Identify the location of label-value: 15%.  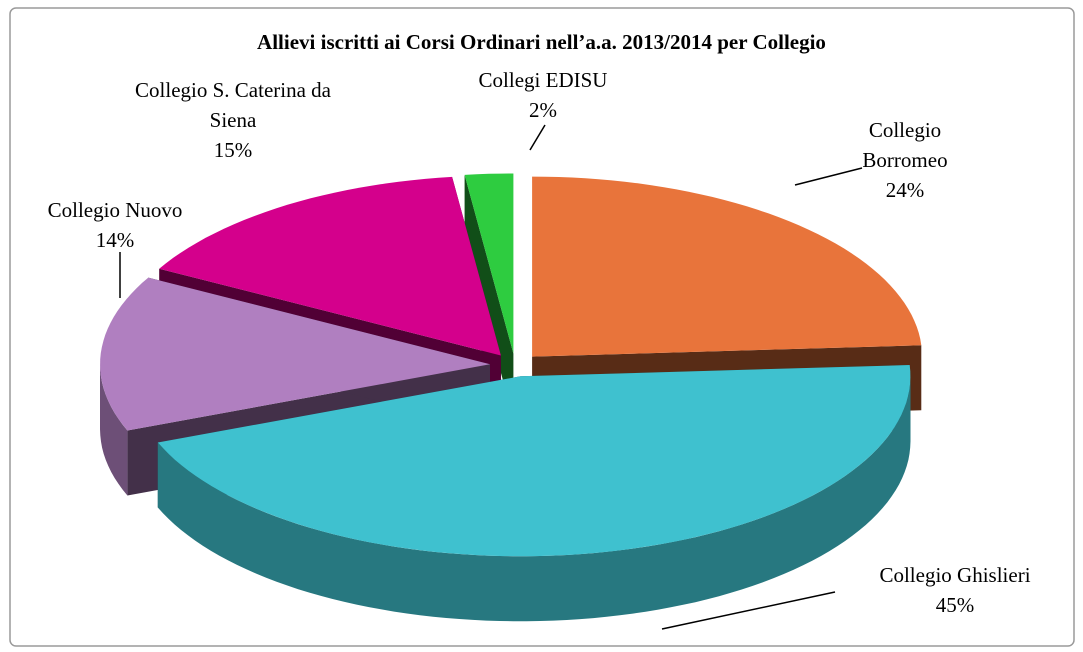
(233, 150).